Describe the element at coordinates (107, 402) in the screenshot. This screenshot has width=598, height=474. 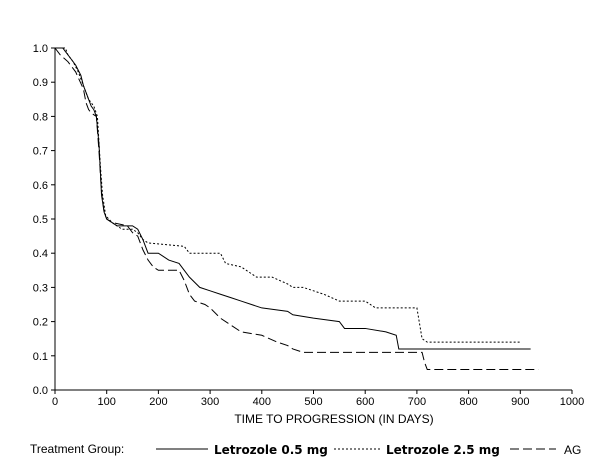
I see `x-tick-label: 100` at that location.